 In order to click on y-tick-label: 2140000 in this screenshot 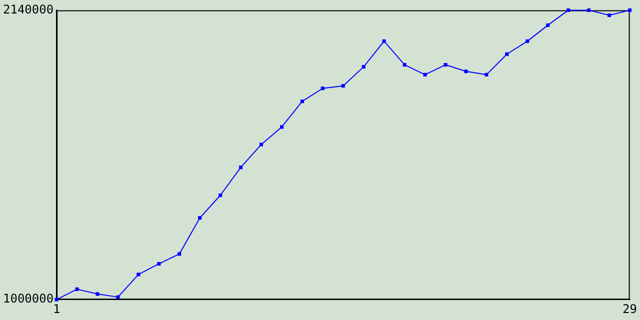, I will do `click(28, 9)`.